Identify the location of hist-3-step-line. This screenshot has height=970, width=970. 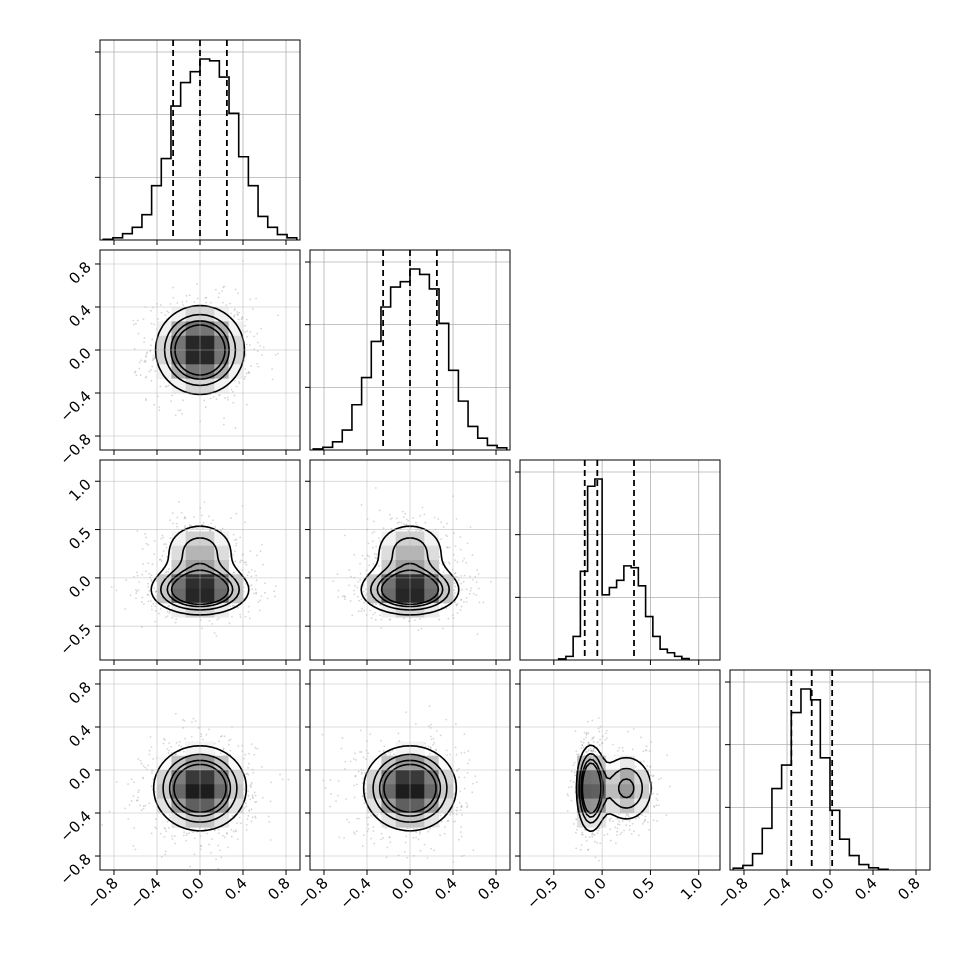
(623, 569).